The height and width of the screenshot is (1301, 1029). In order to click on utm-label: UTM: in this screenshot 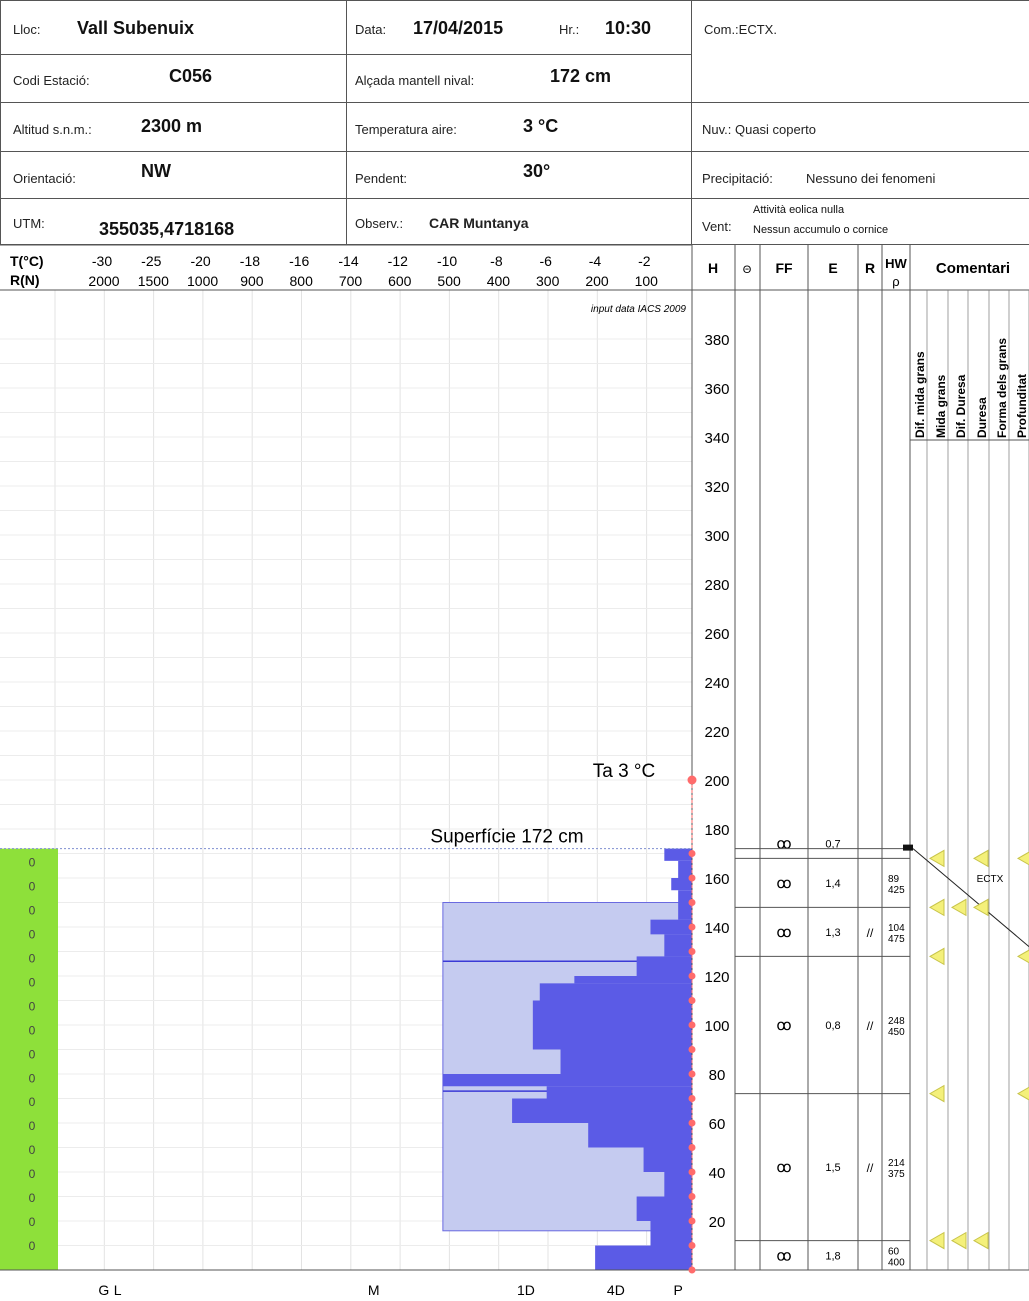, I will do `click(29, 223)`.